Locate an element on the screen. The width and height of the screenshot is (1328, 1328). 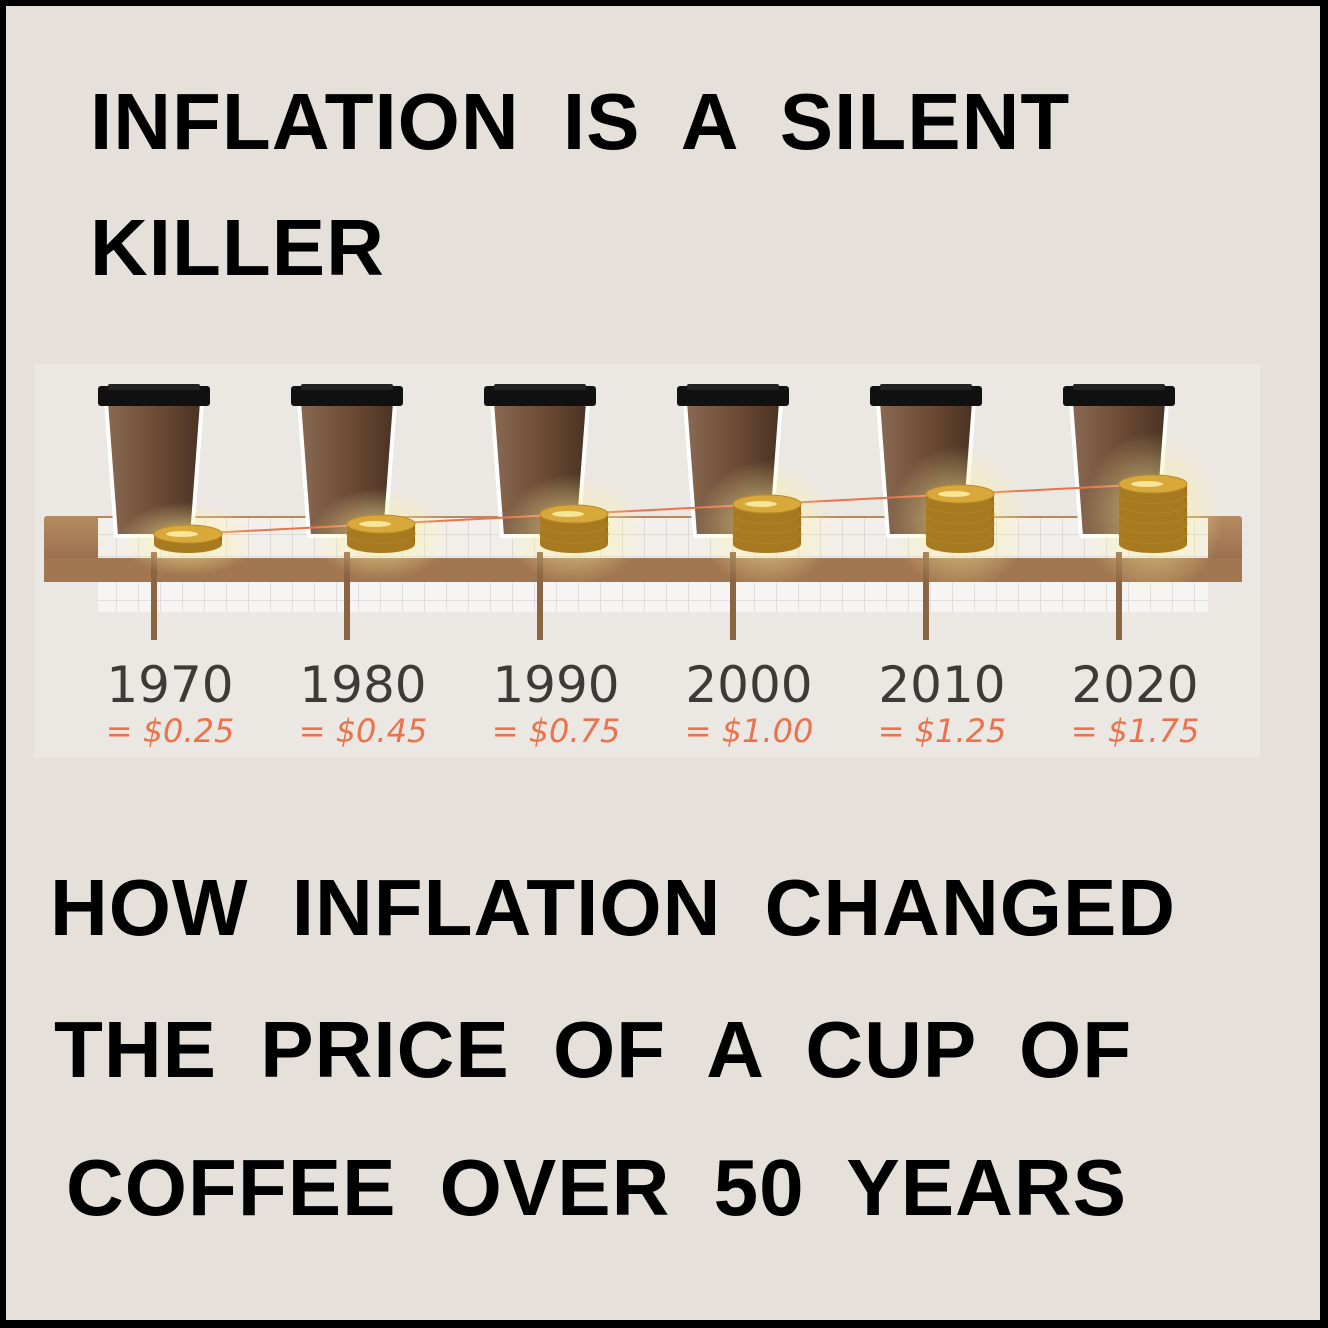
x-tick-label-2000: 2000 is located at coordinates (748, 685).